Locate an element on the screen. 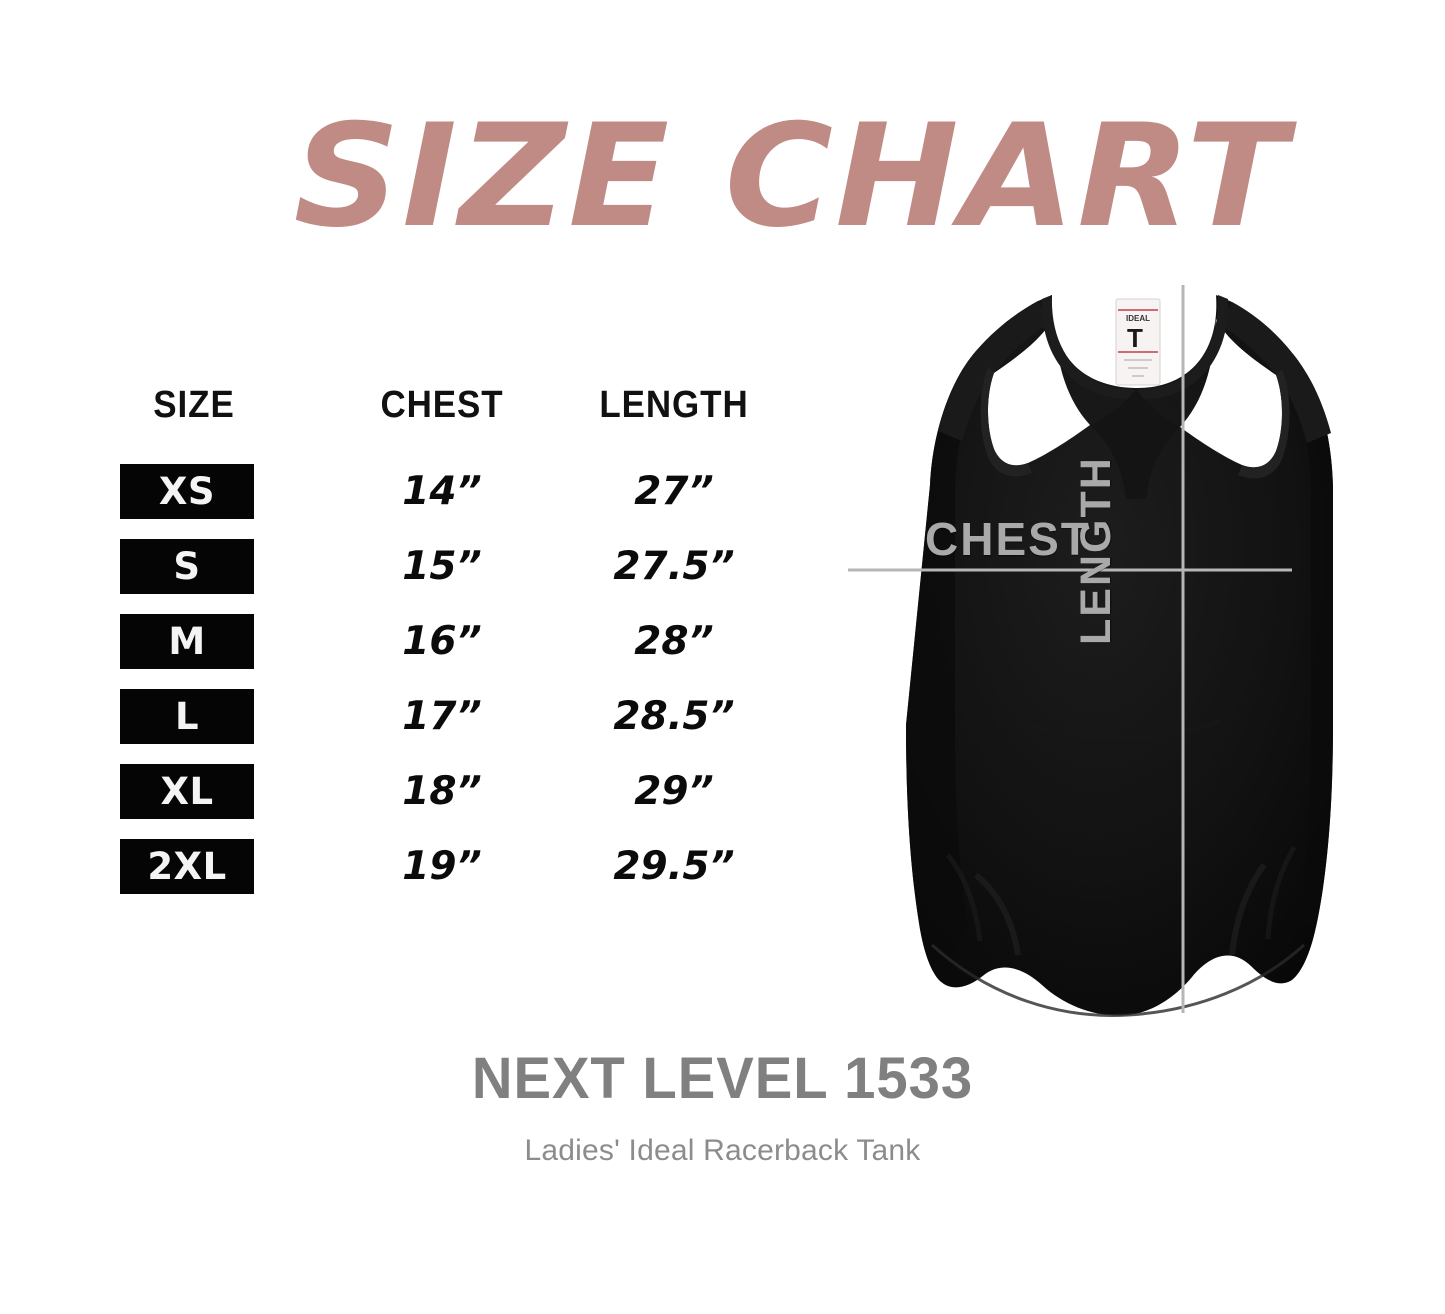  chest-value: 15” is located at coordinates (442, 566).